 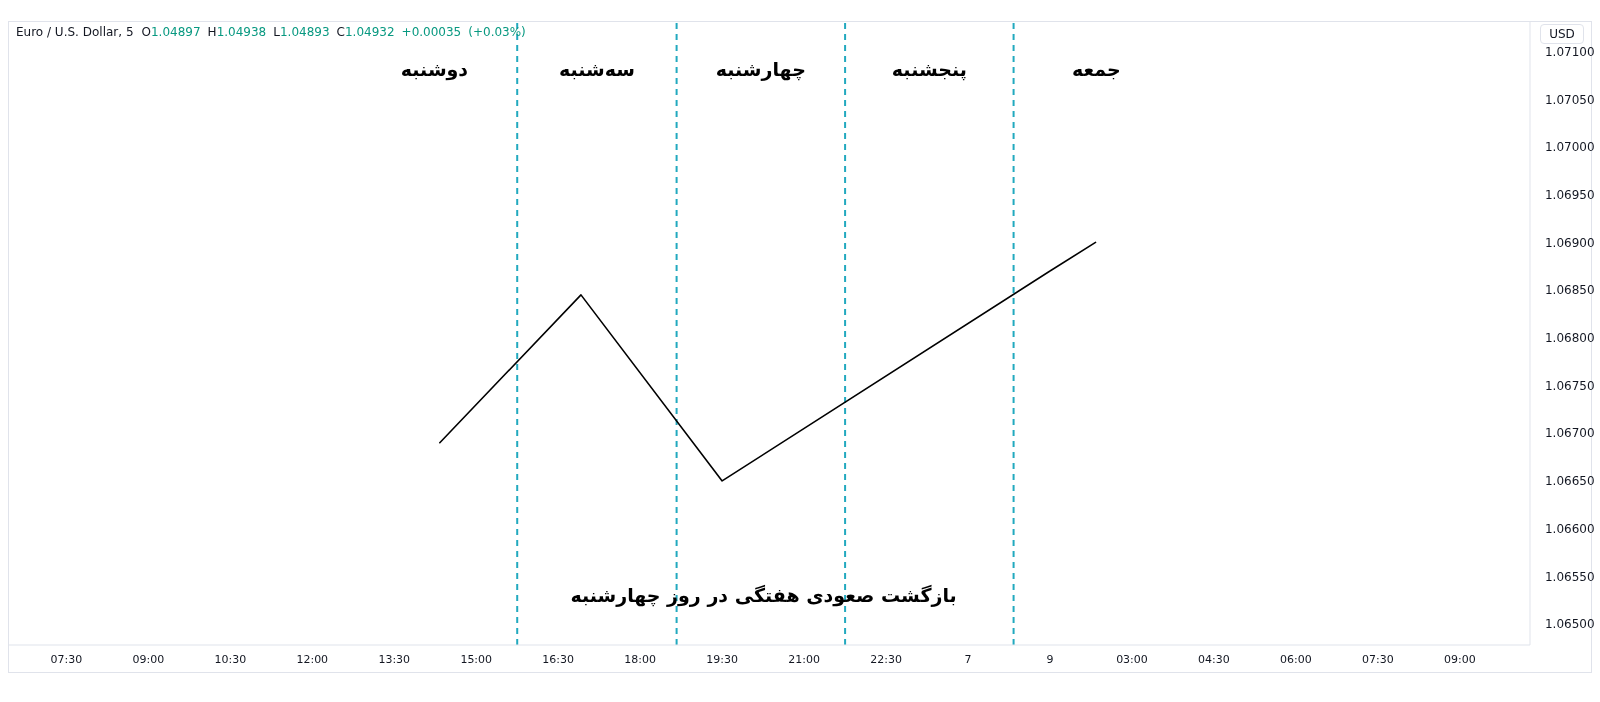 I want to click on x-tick-label: 16:30, so click(x=558, y=659).